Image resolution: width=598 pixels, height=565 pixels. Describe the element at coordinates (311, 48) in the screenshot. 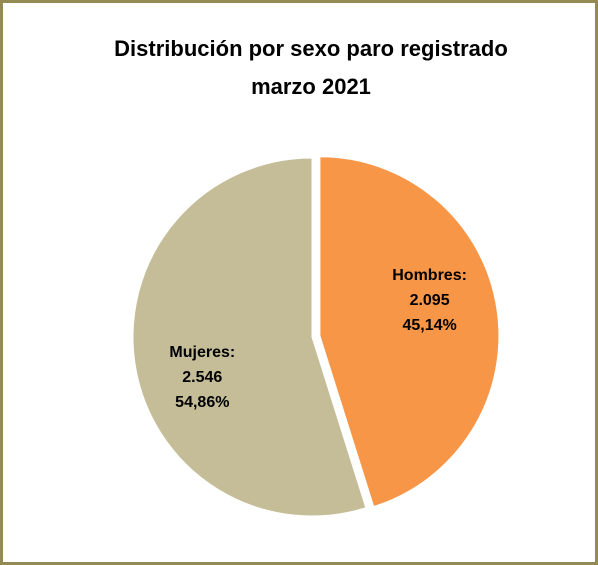

I see `chart-title: Distribución por sexo paro registrado` at that location.